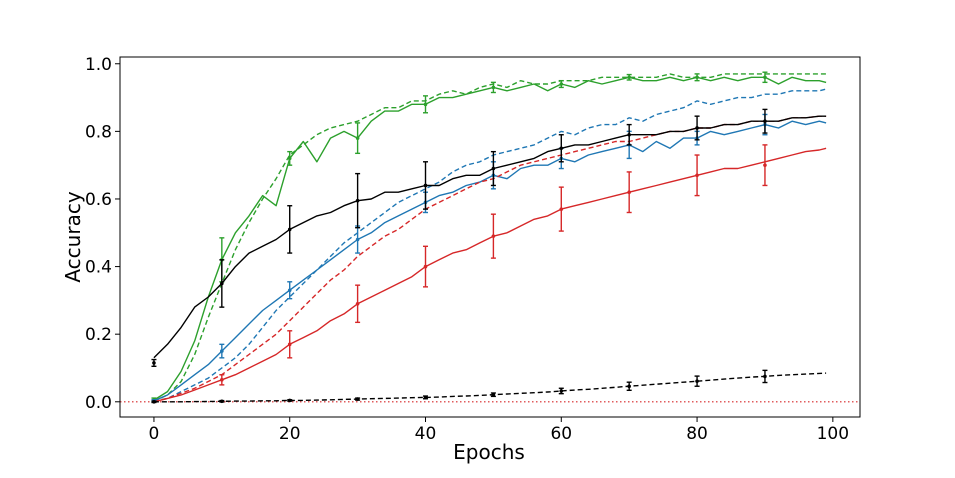  What do you see at coordinates (154, 434) in the screenshot?
I see `x-tick-label: 0` at bounding box center [154, 434].